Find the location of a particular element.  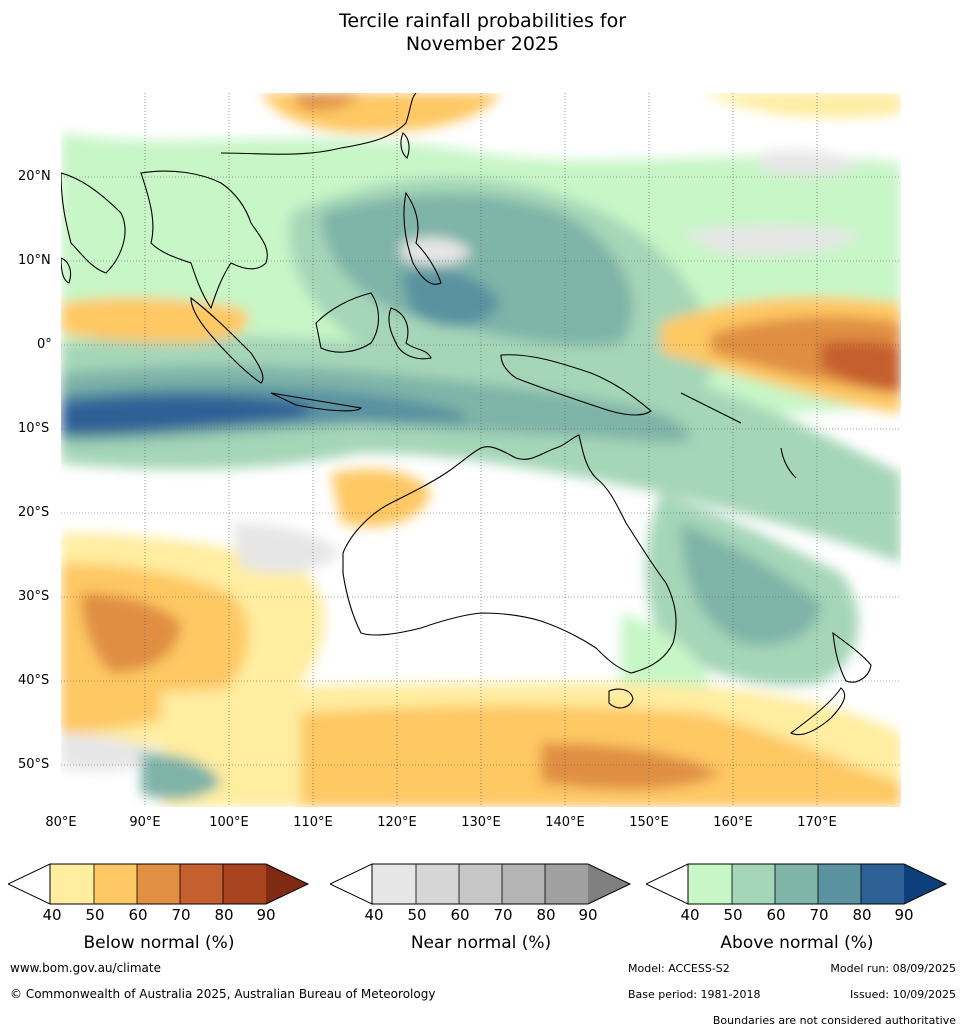

near-tick: 50 is located at coordinates (417, 915).